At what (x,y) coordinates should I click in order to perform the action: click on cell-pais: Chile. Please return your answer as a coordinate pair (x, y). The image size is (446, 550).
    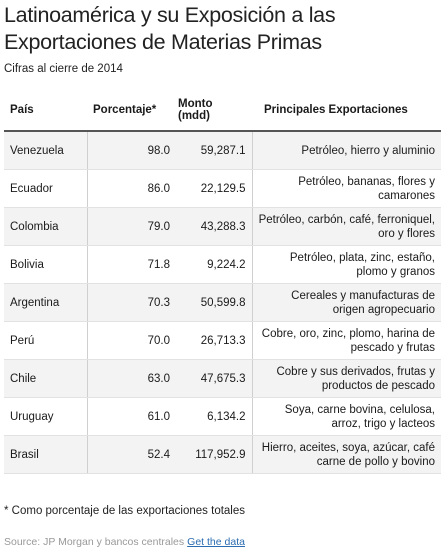
    Looking at the image, I should click on (46, 378).